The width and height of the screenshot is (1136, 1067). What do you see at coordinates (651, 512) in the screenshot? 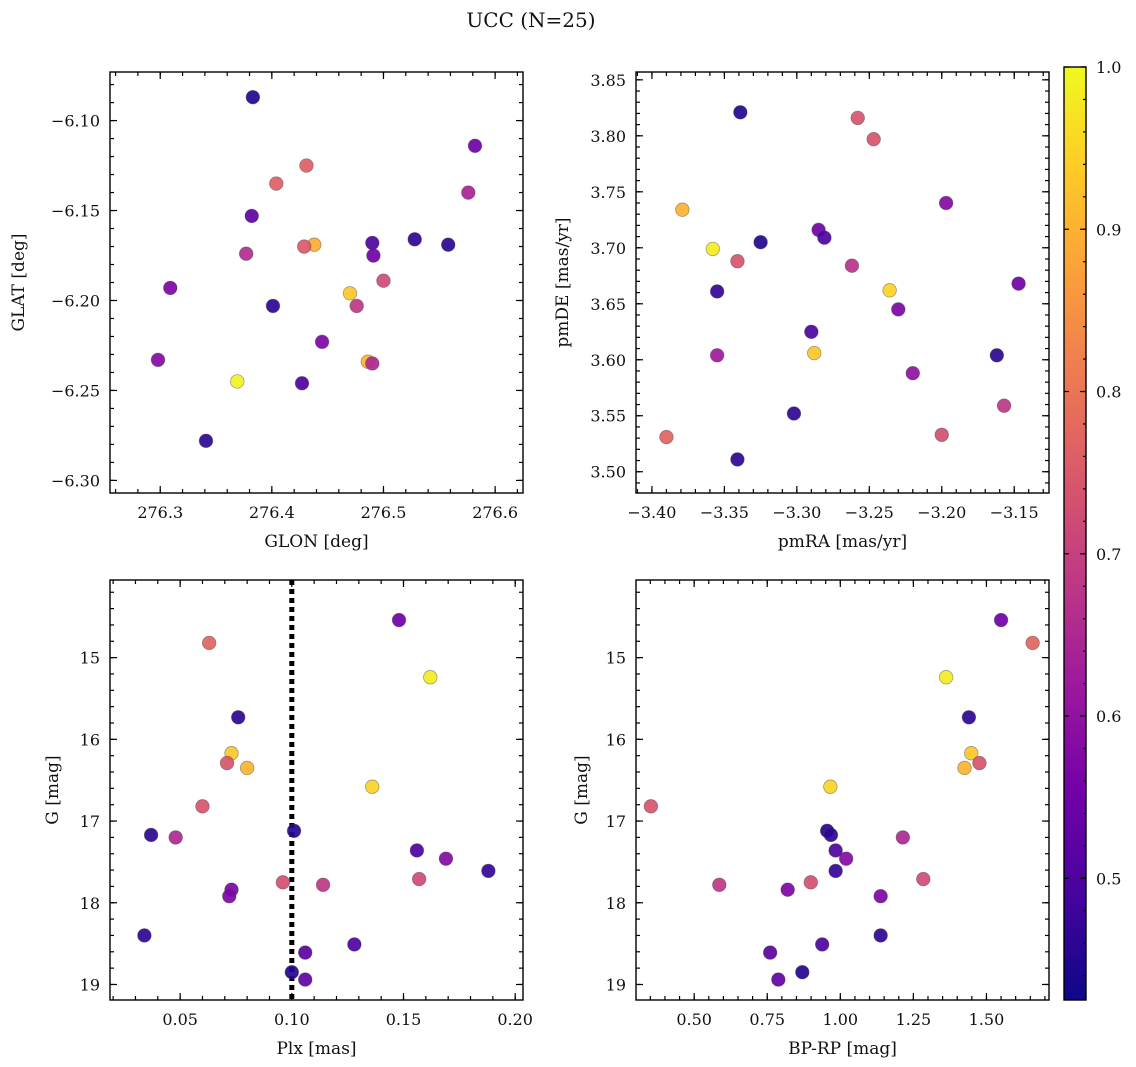
I see `x-tick-label: −3.40` at bounding box center [651, 512].